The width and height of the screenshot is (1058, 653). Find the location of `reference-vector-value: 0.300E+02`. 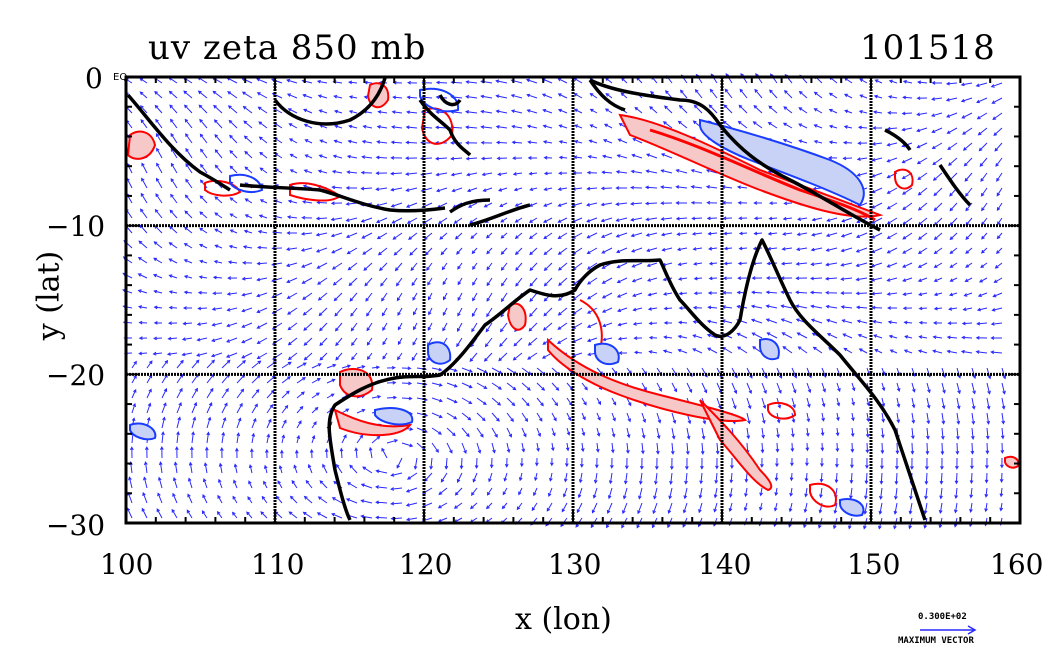

reference-vector-value: 0.300E+02 is located at coordinates (942, 617).